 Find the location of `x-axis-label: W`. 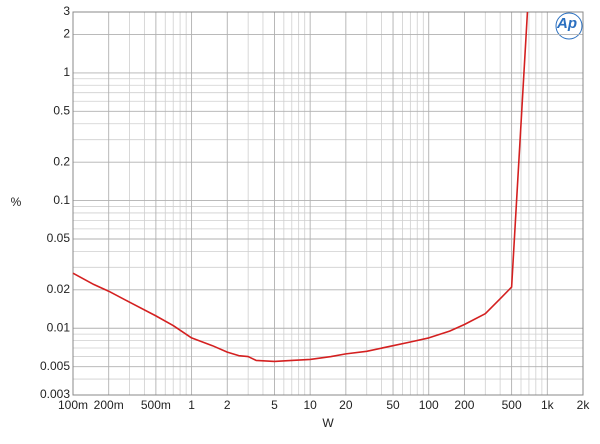

x-axis-label: W is located at coordinates (328, 423).